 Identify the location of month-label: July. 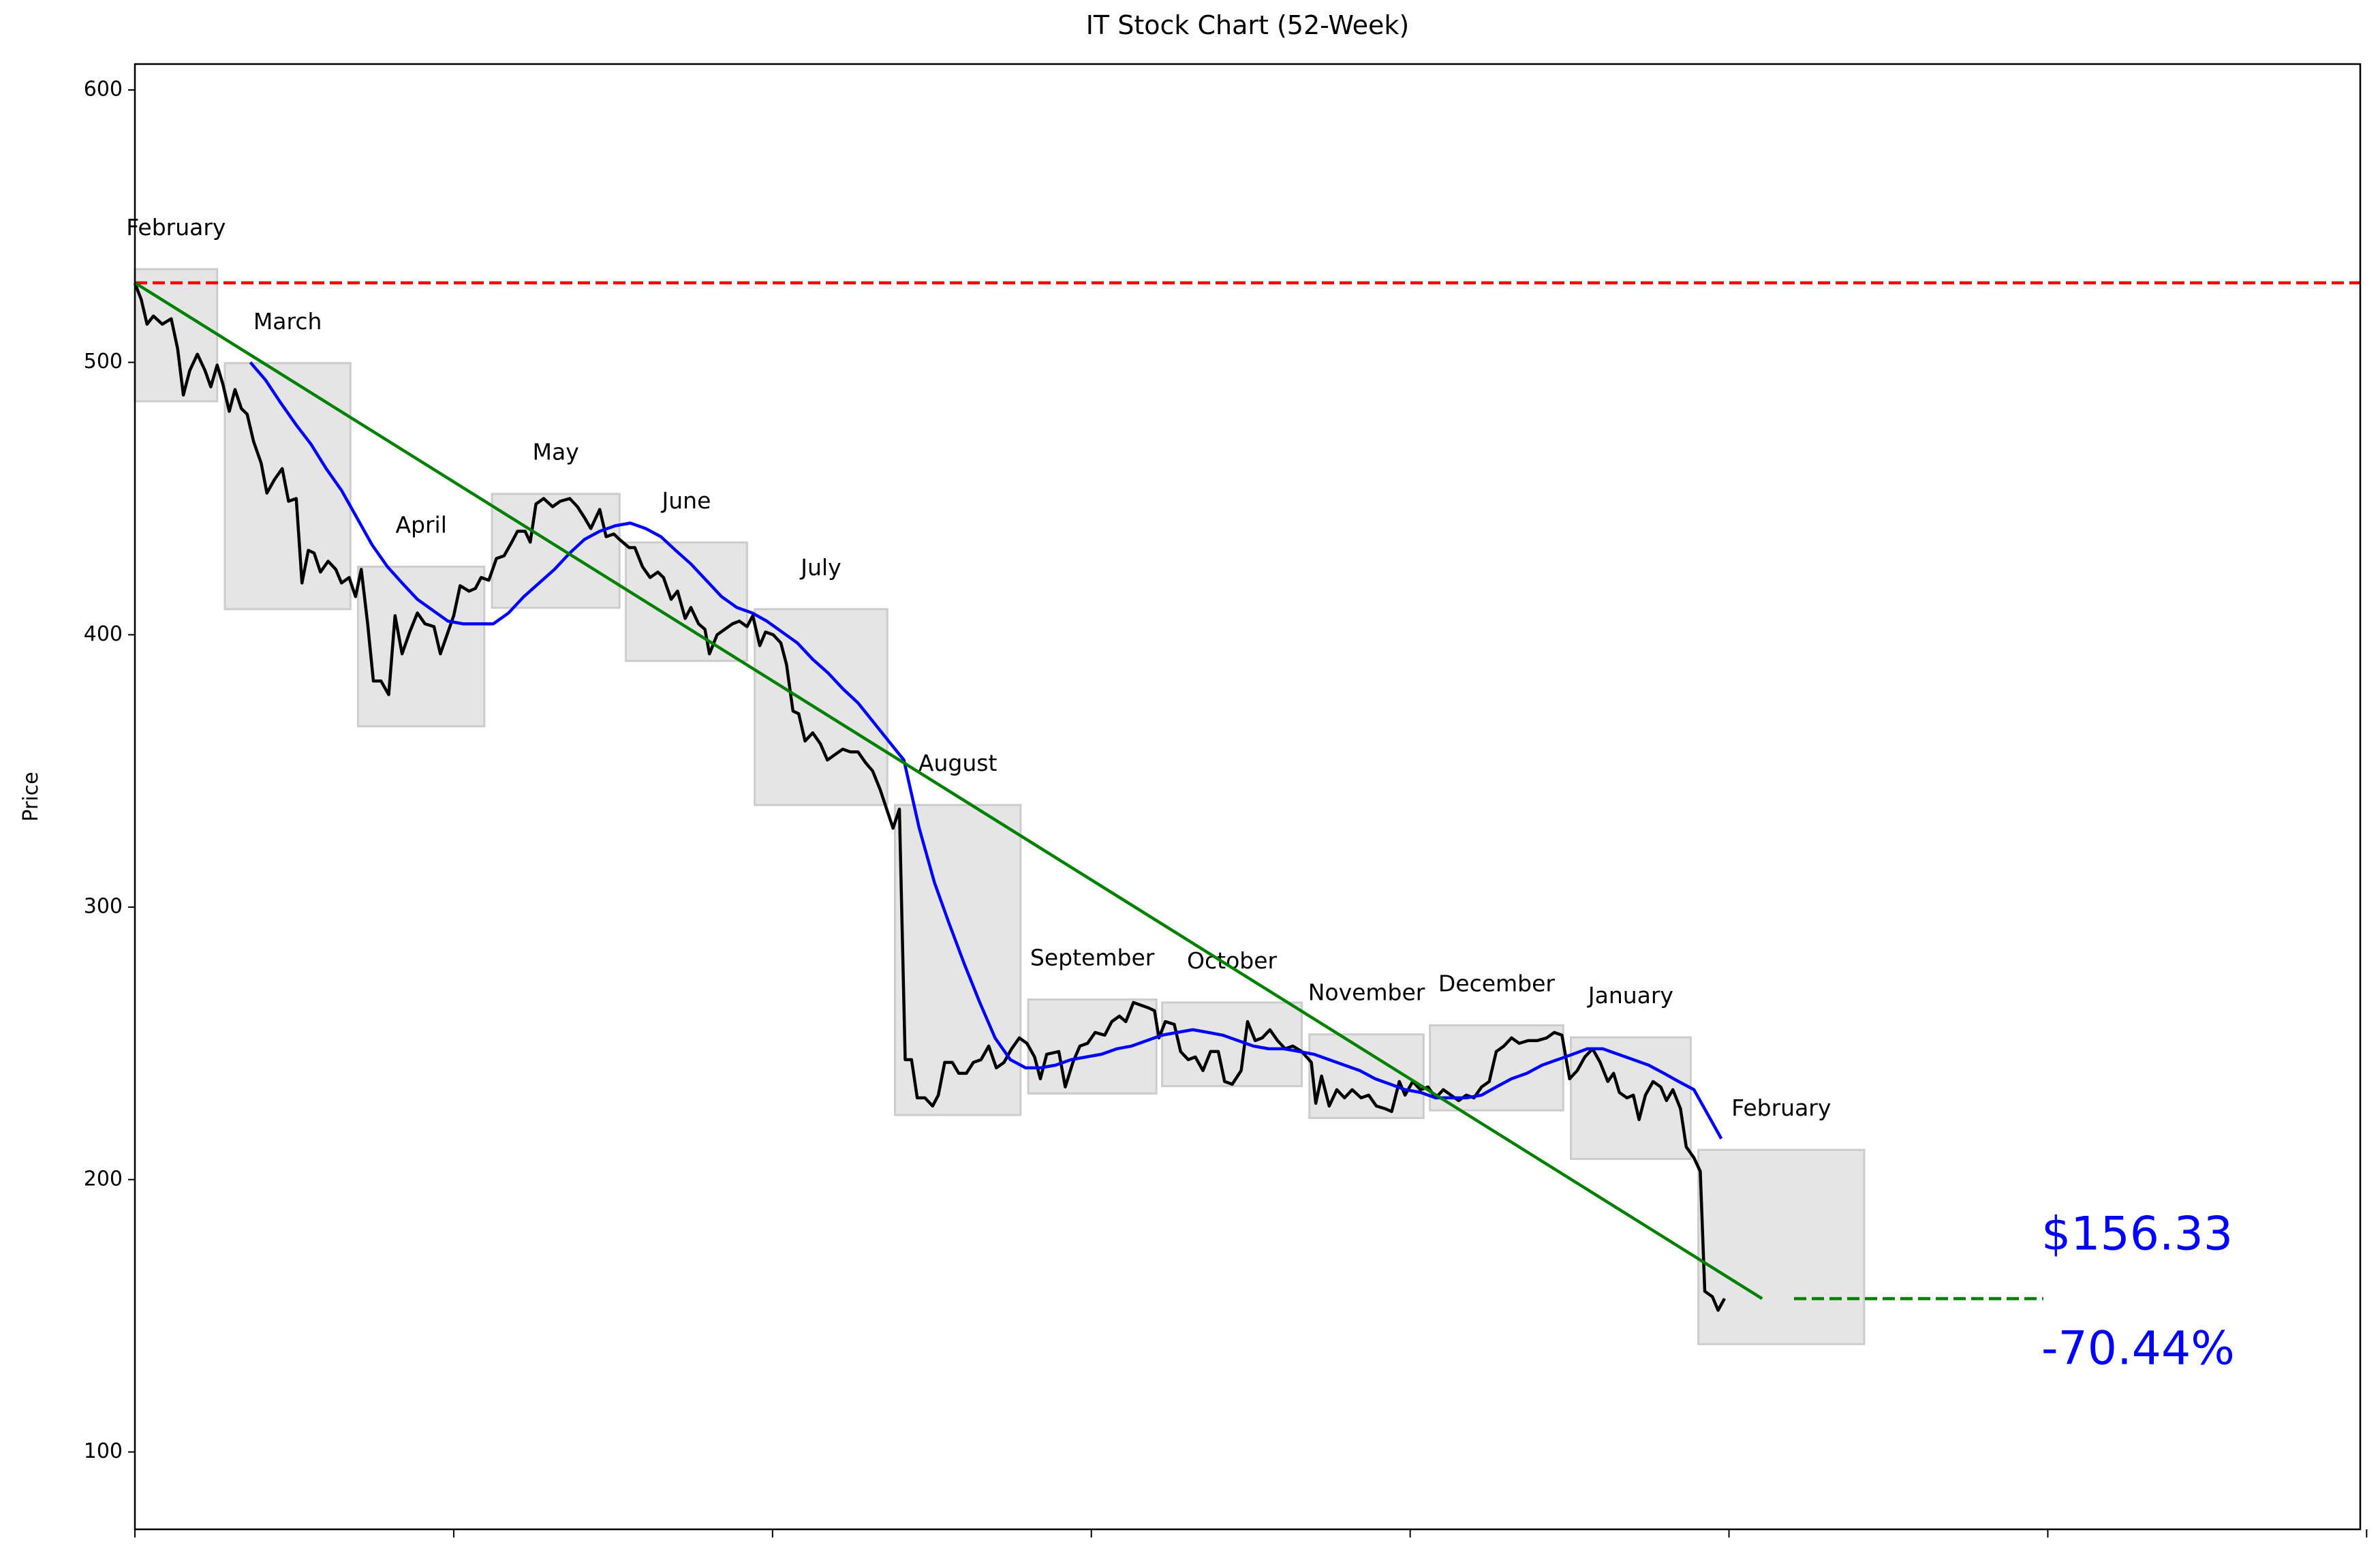
(820, 567).